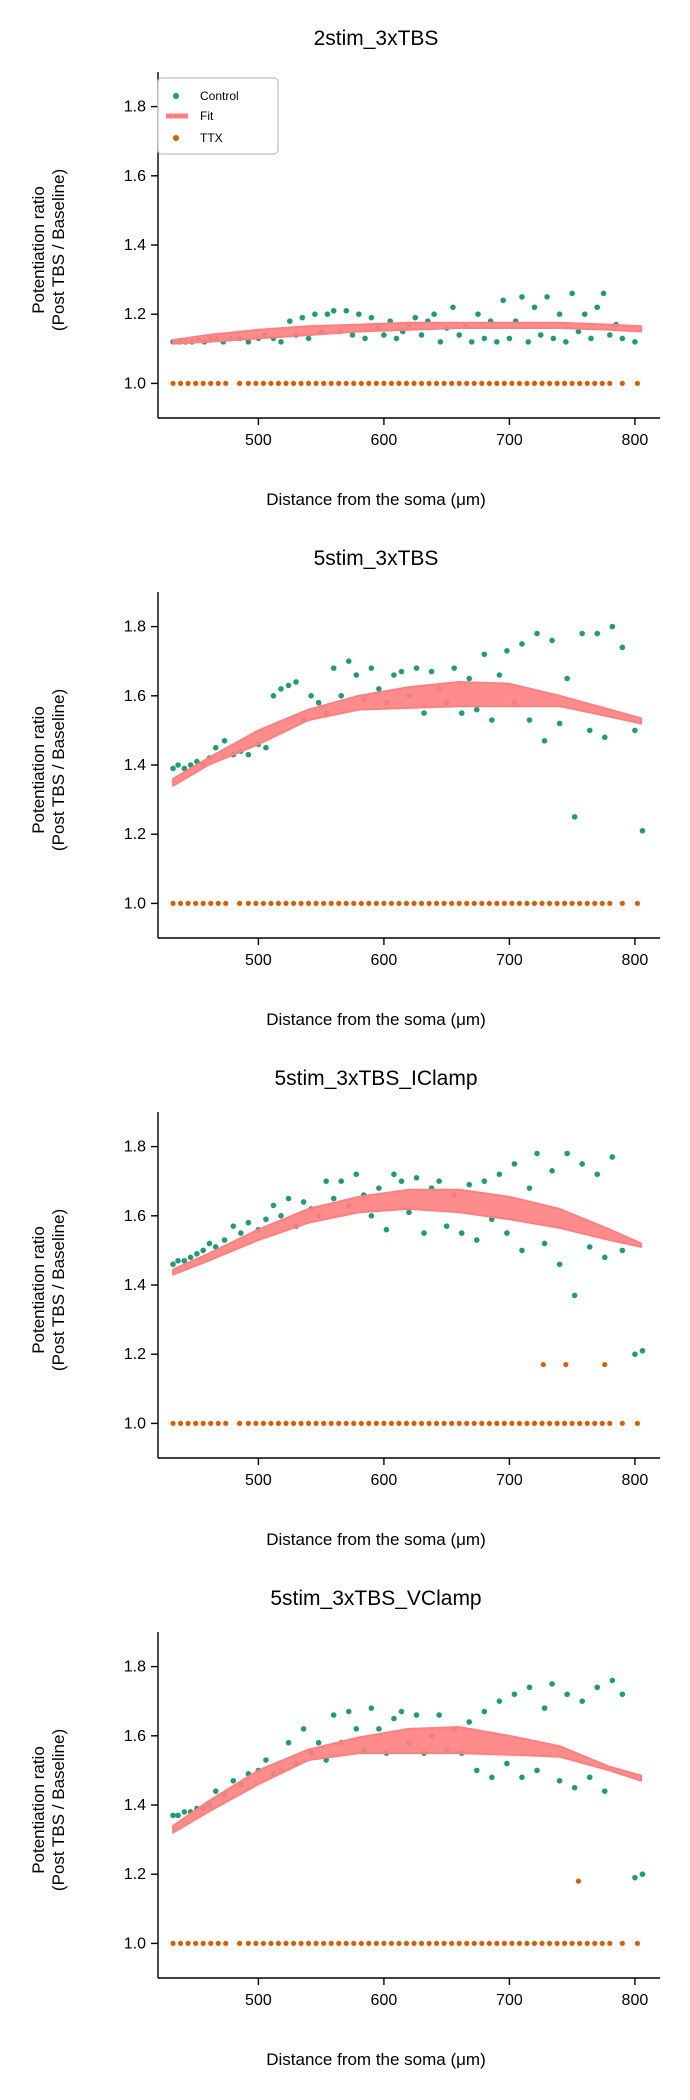 Image resolution: width=690 pixels, height=2100 pixels. What do you see at coordinates (376, 558) in the screenshot?
I see `chart-title: 5stim_3xTBS` at bounding box center [376, 558].